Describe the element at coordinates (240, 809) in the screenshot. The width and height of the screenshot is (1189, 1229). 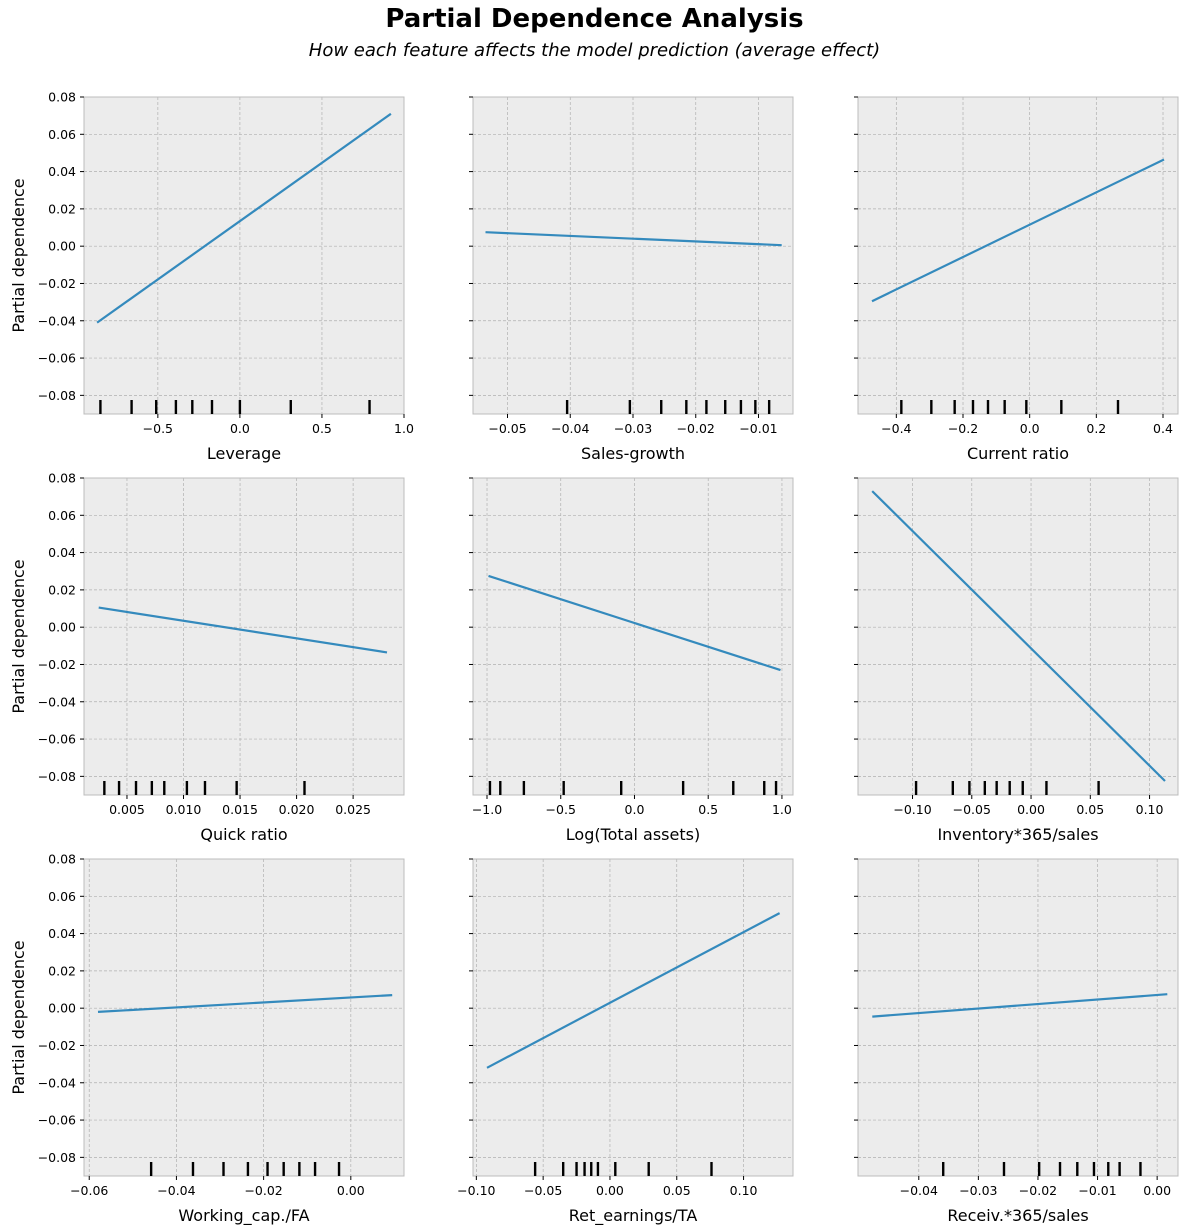
I see `x-tick-label: 0.015` at that location.